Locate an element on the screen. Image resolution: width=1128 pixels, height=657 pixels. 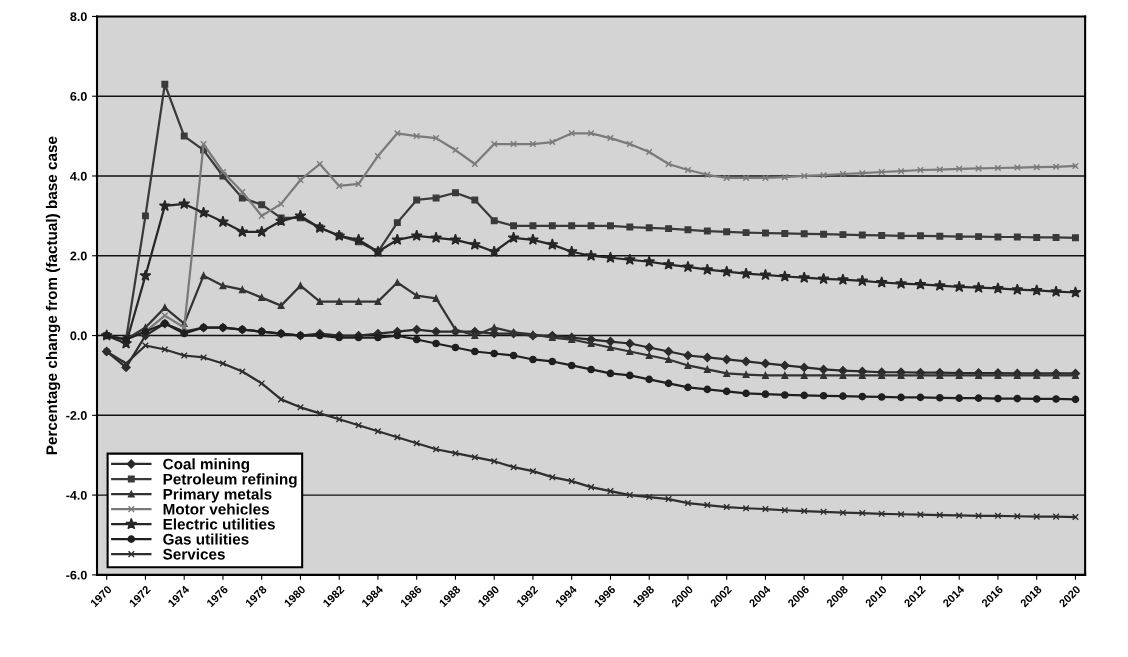
y-axis-title: Percentage change from (factual) base case is located at coordinates (53, 295).